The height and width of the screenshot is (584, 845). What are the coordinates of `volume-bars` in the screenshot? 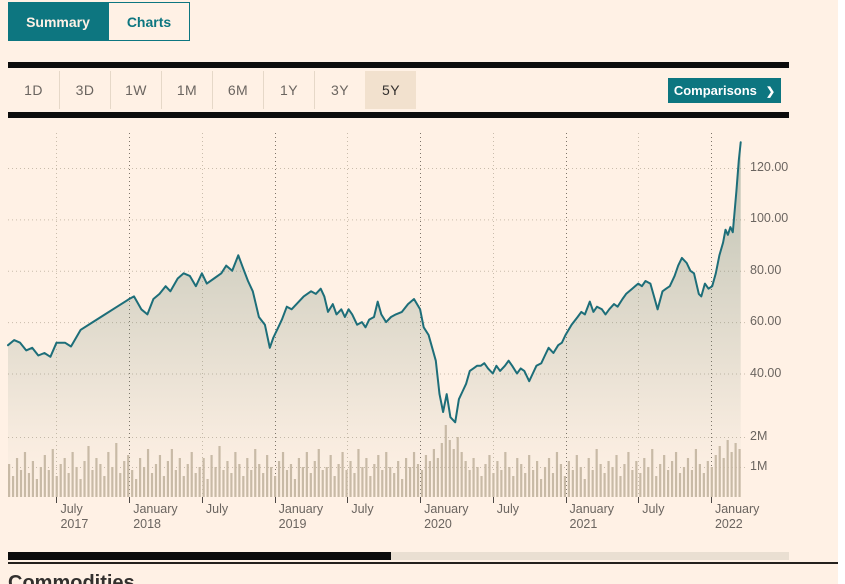 It's located at (374, 461).